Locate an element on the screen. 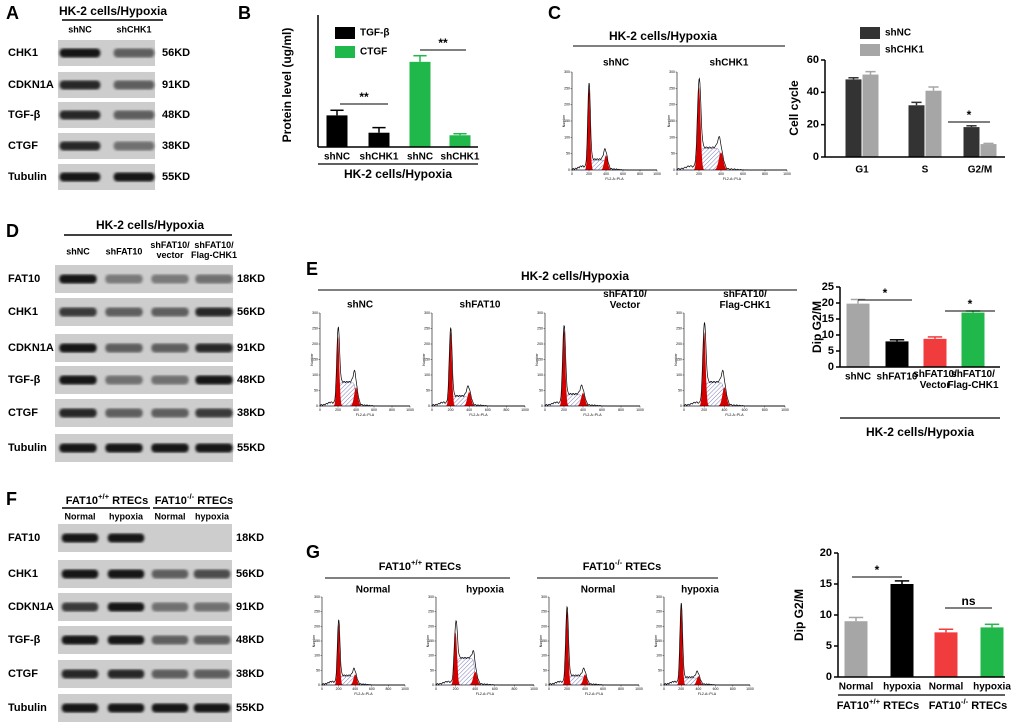 The image size is (1020, 725). x-tick-label-line: Vector is located at coordinates (935, 385).